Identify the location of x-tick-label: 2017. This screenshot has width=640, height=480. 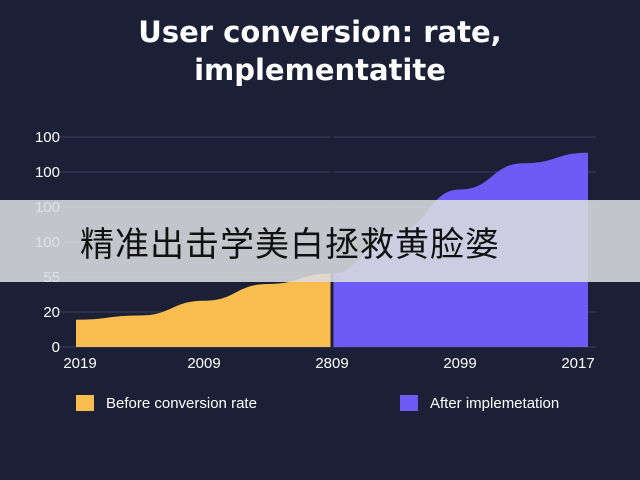
(577, 363).